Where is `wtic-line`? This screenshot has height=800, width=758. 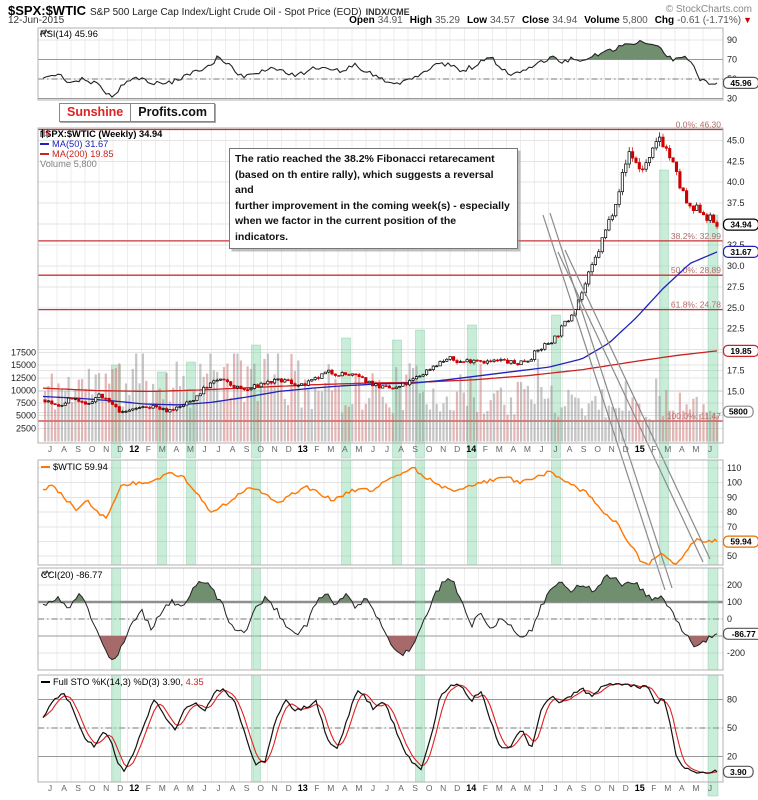 wtic-line is located at coordinates (380, 516).